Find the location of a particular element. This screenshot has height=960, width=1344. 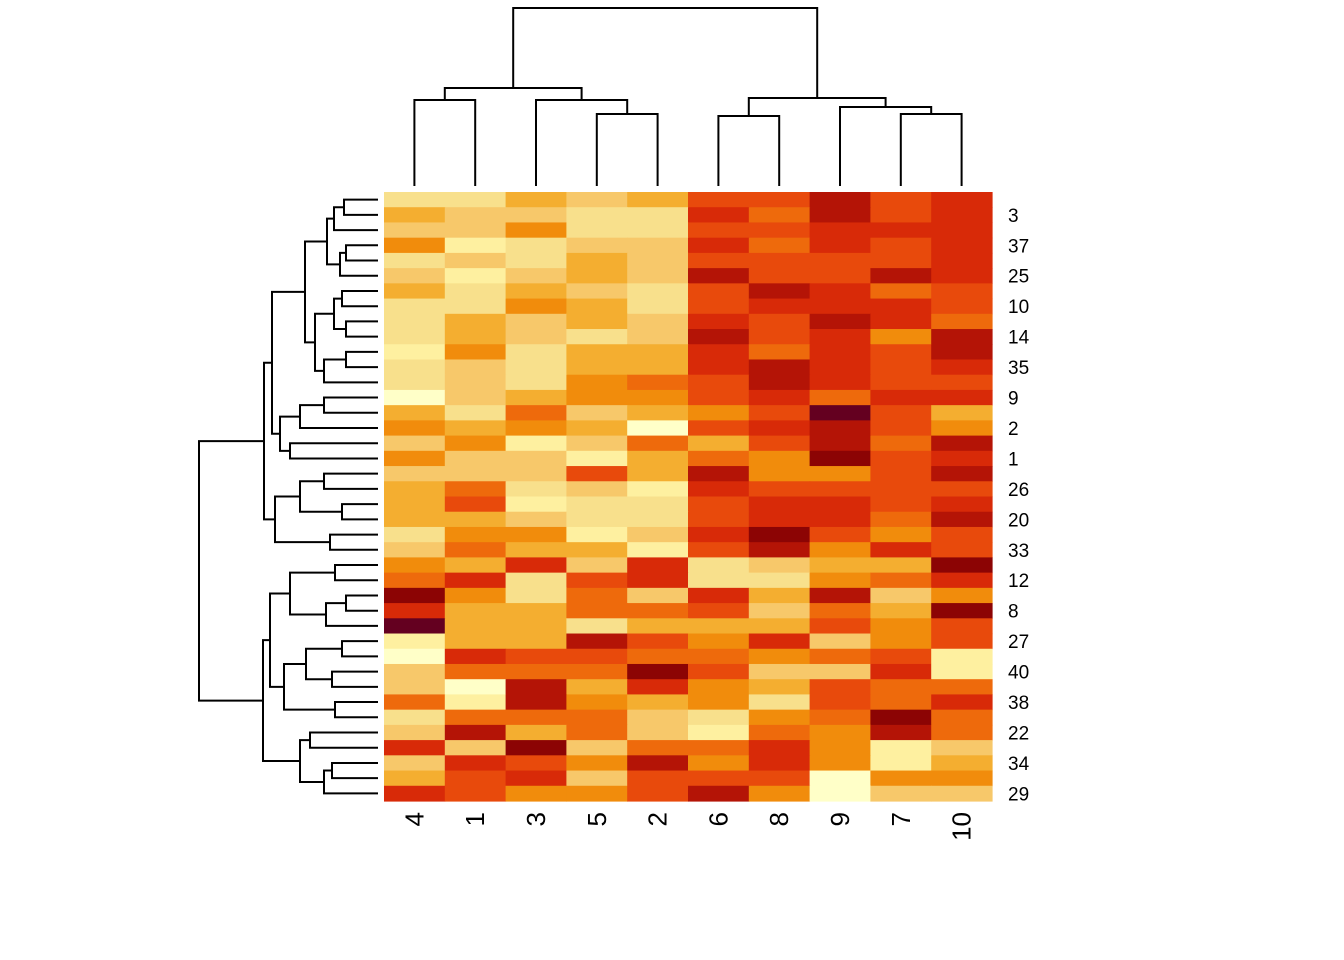

row-labels: 3 37 25 10 14 35 9 2 1 26 20 33 12 8 27 40 38 22 34 29 is located at coordinates (1019, 506).